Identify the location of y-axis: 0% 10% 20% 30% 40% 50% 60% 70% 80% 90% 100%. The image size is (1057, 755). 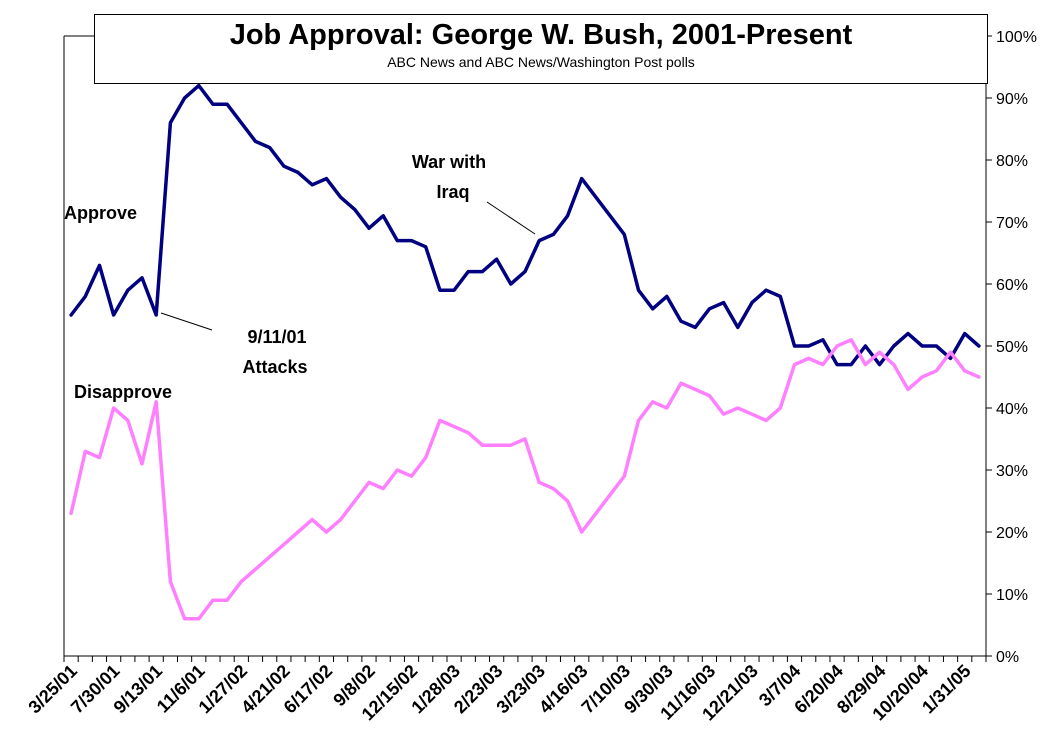
(1011, 347).